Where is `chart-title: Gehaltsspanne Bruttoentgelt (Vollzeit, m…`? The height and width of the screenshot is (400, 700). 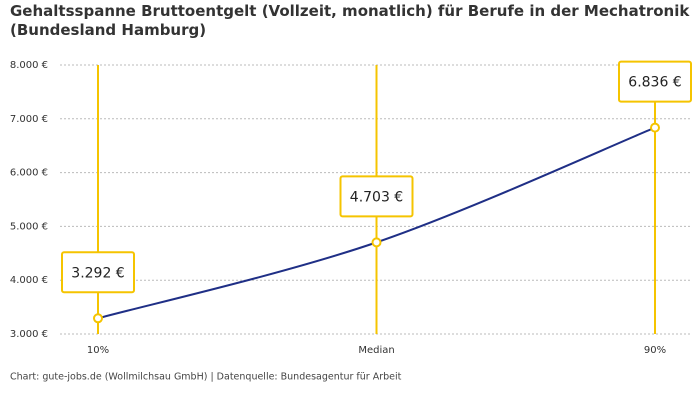
chart-title: Gehaltsspanne Bruttoentgelt (Vollzeit, m… is located at coordinates (350, 20).